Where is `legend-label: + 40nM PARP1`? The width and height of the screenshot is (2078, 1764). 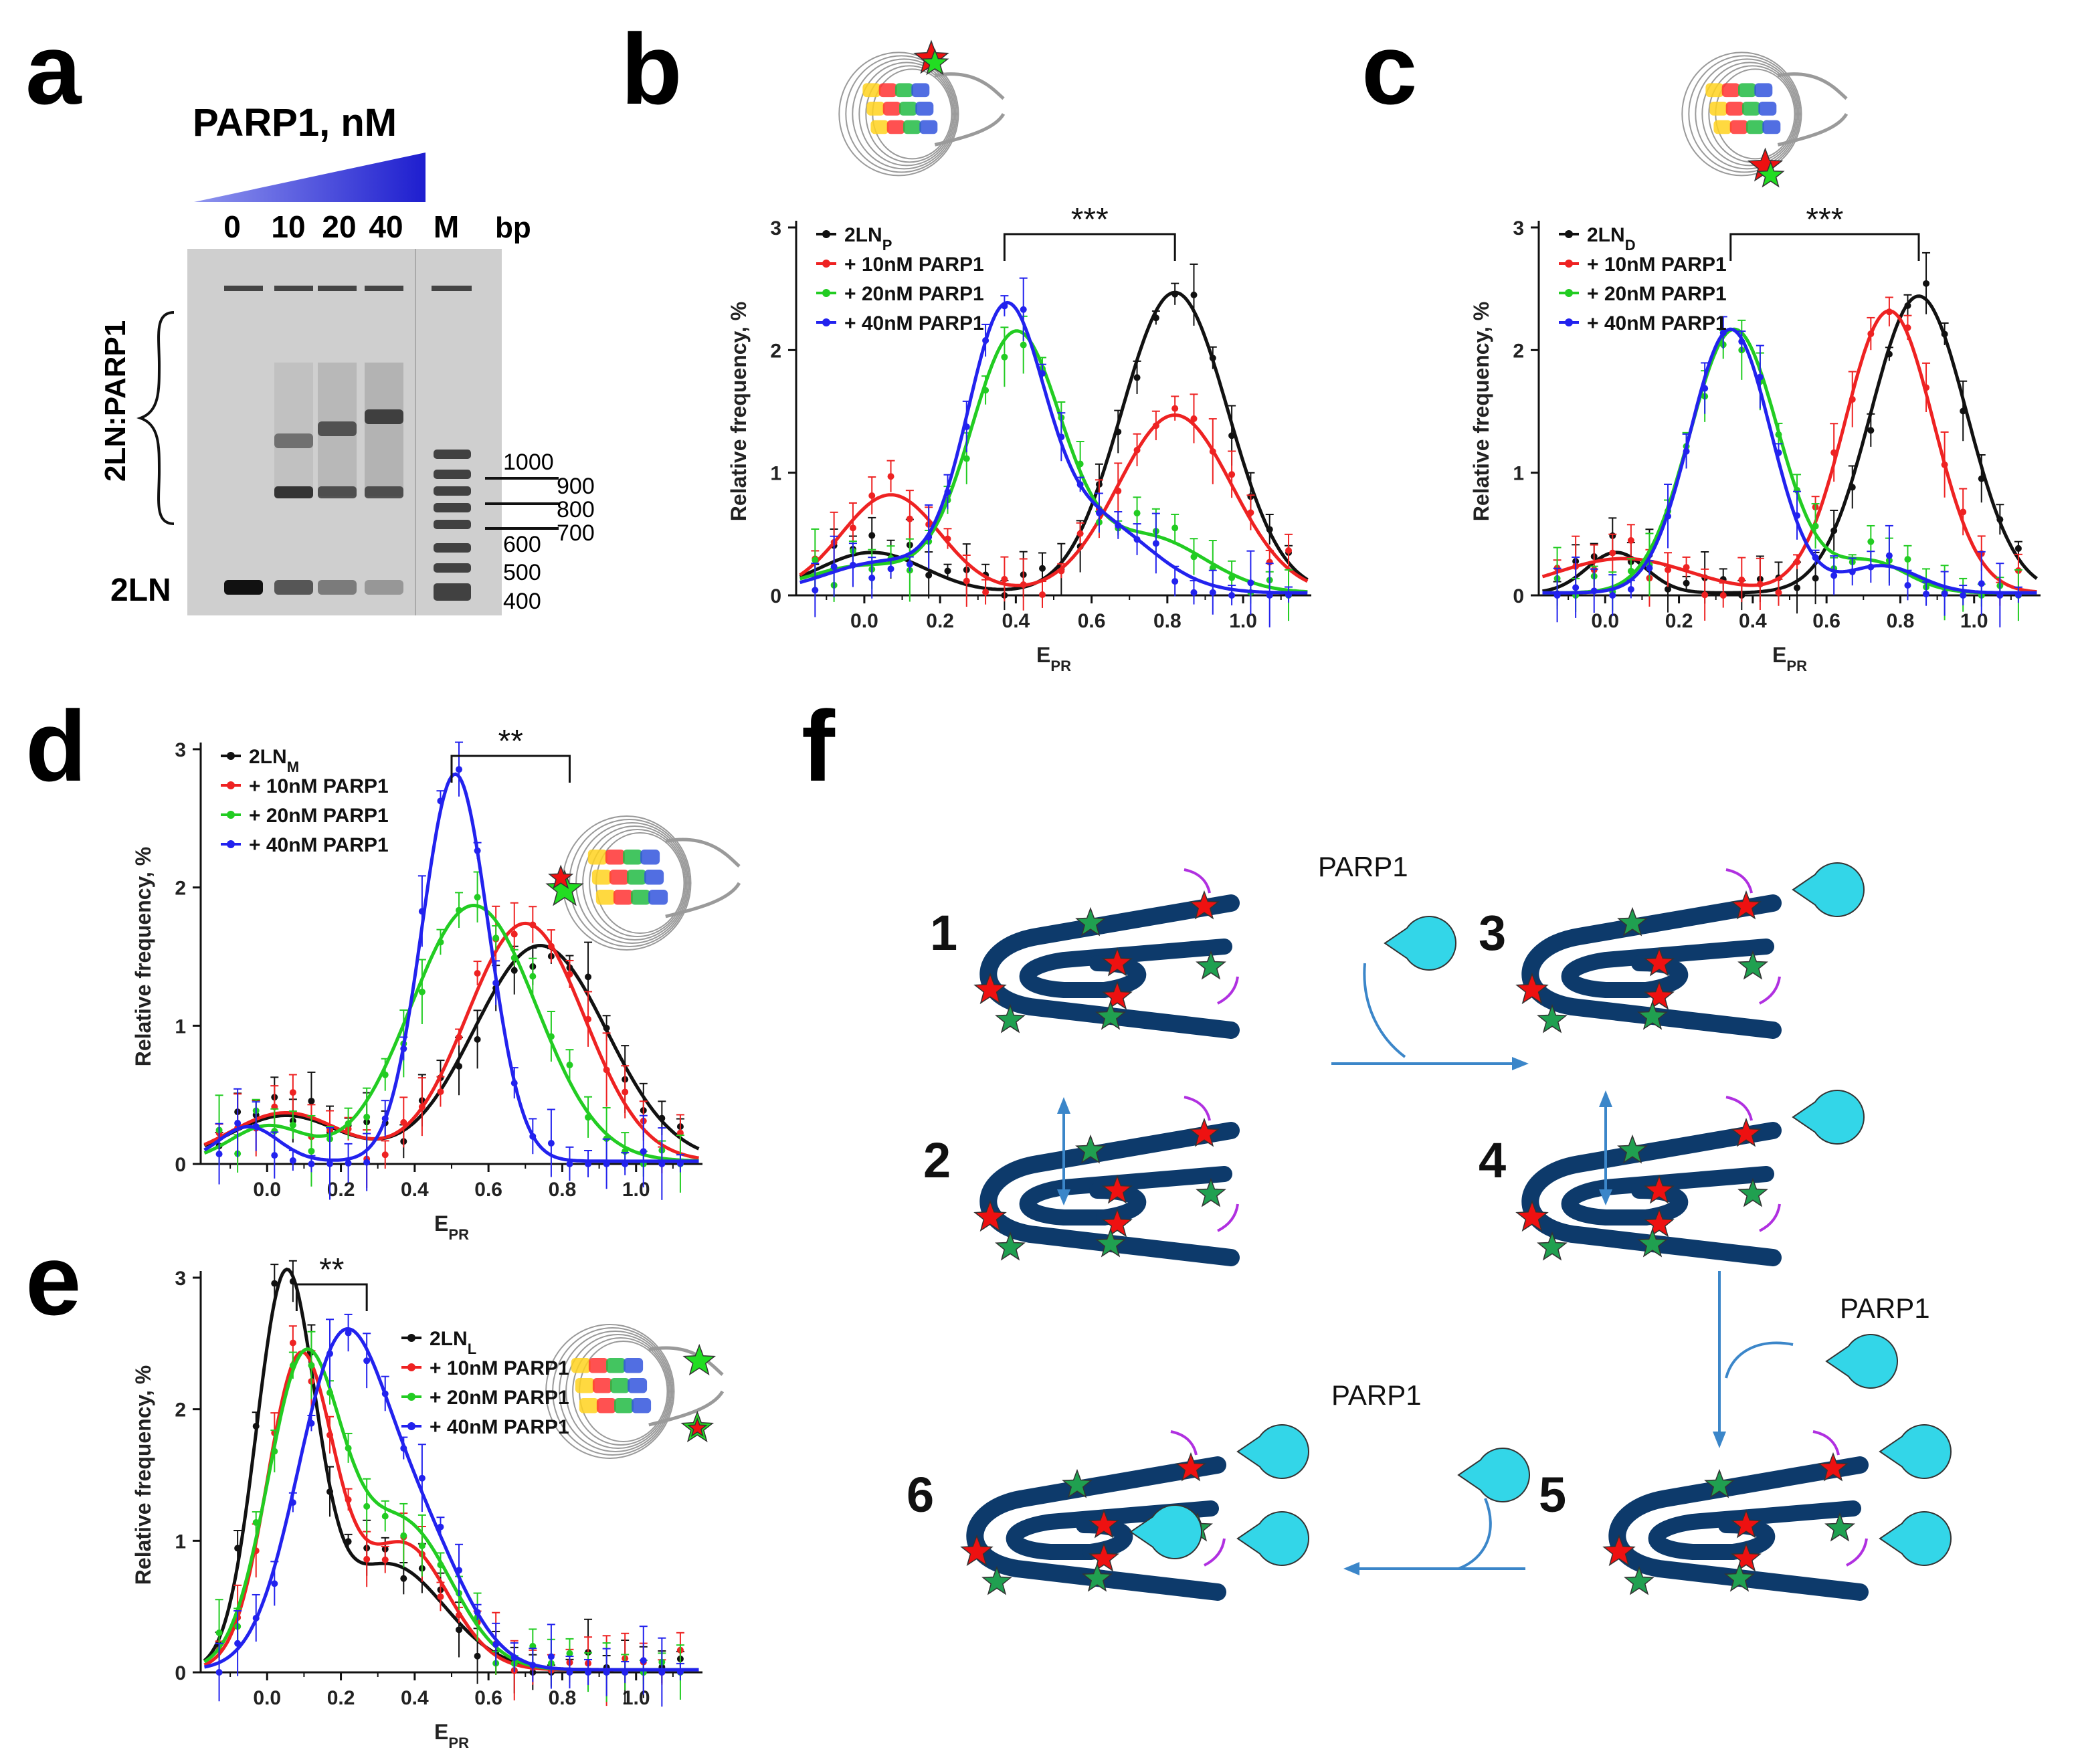
legend-label: + 40nM PARP1 is located at coordinates (319, 845).